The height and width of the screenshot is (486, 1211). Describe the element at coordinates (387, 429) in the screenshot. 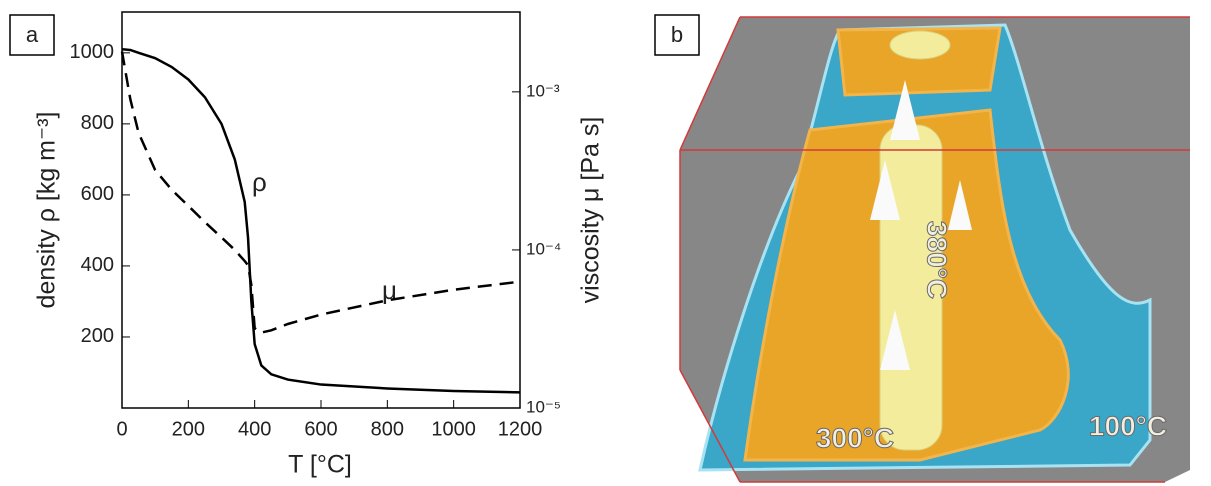

I see `x-tick-label: 800` at that location.